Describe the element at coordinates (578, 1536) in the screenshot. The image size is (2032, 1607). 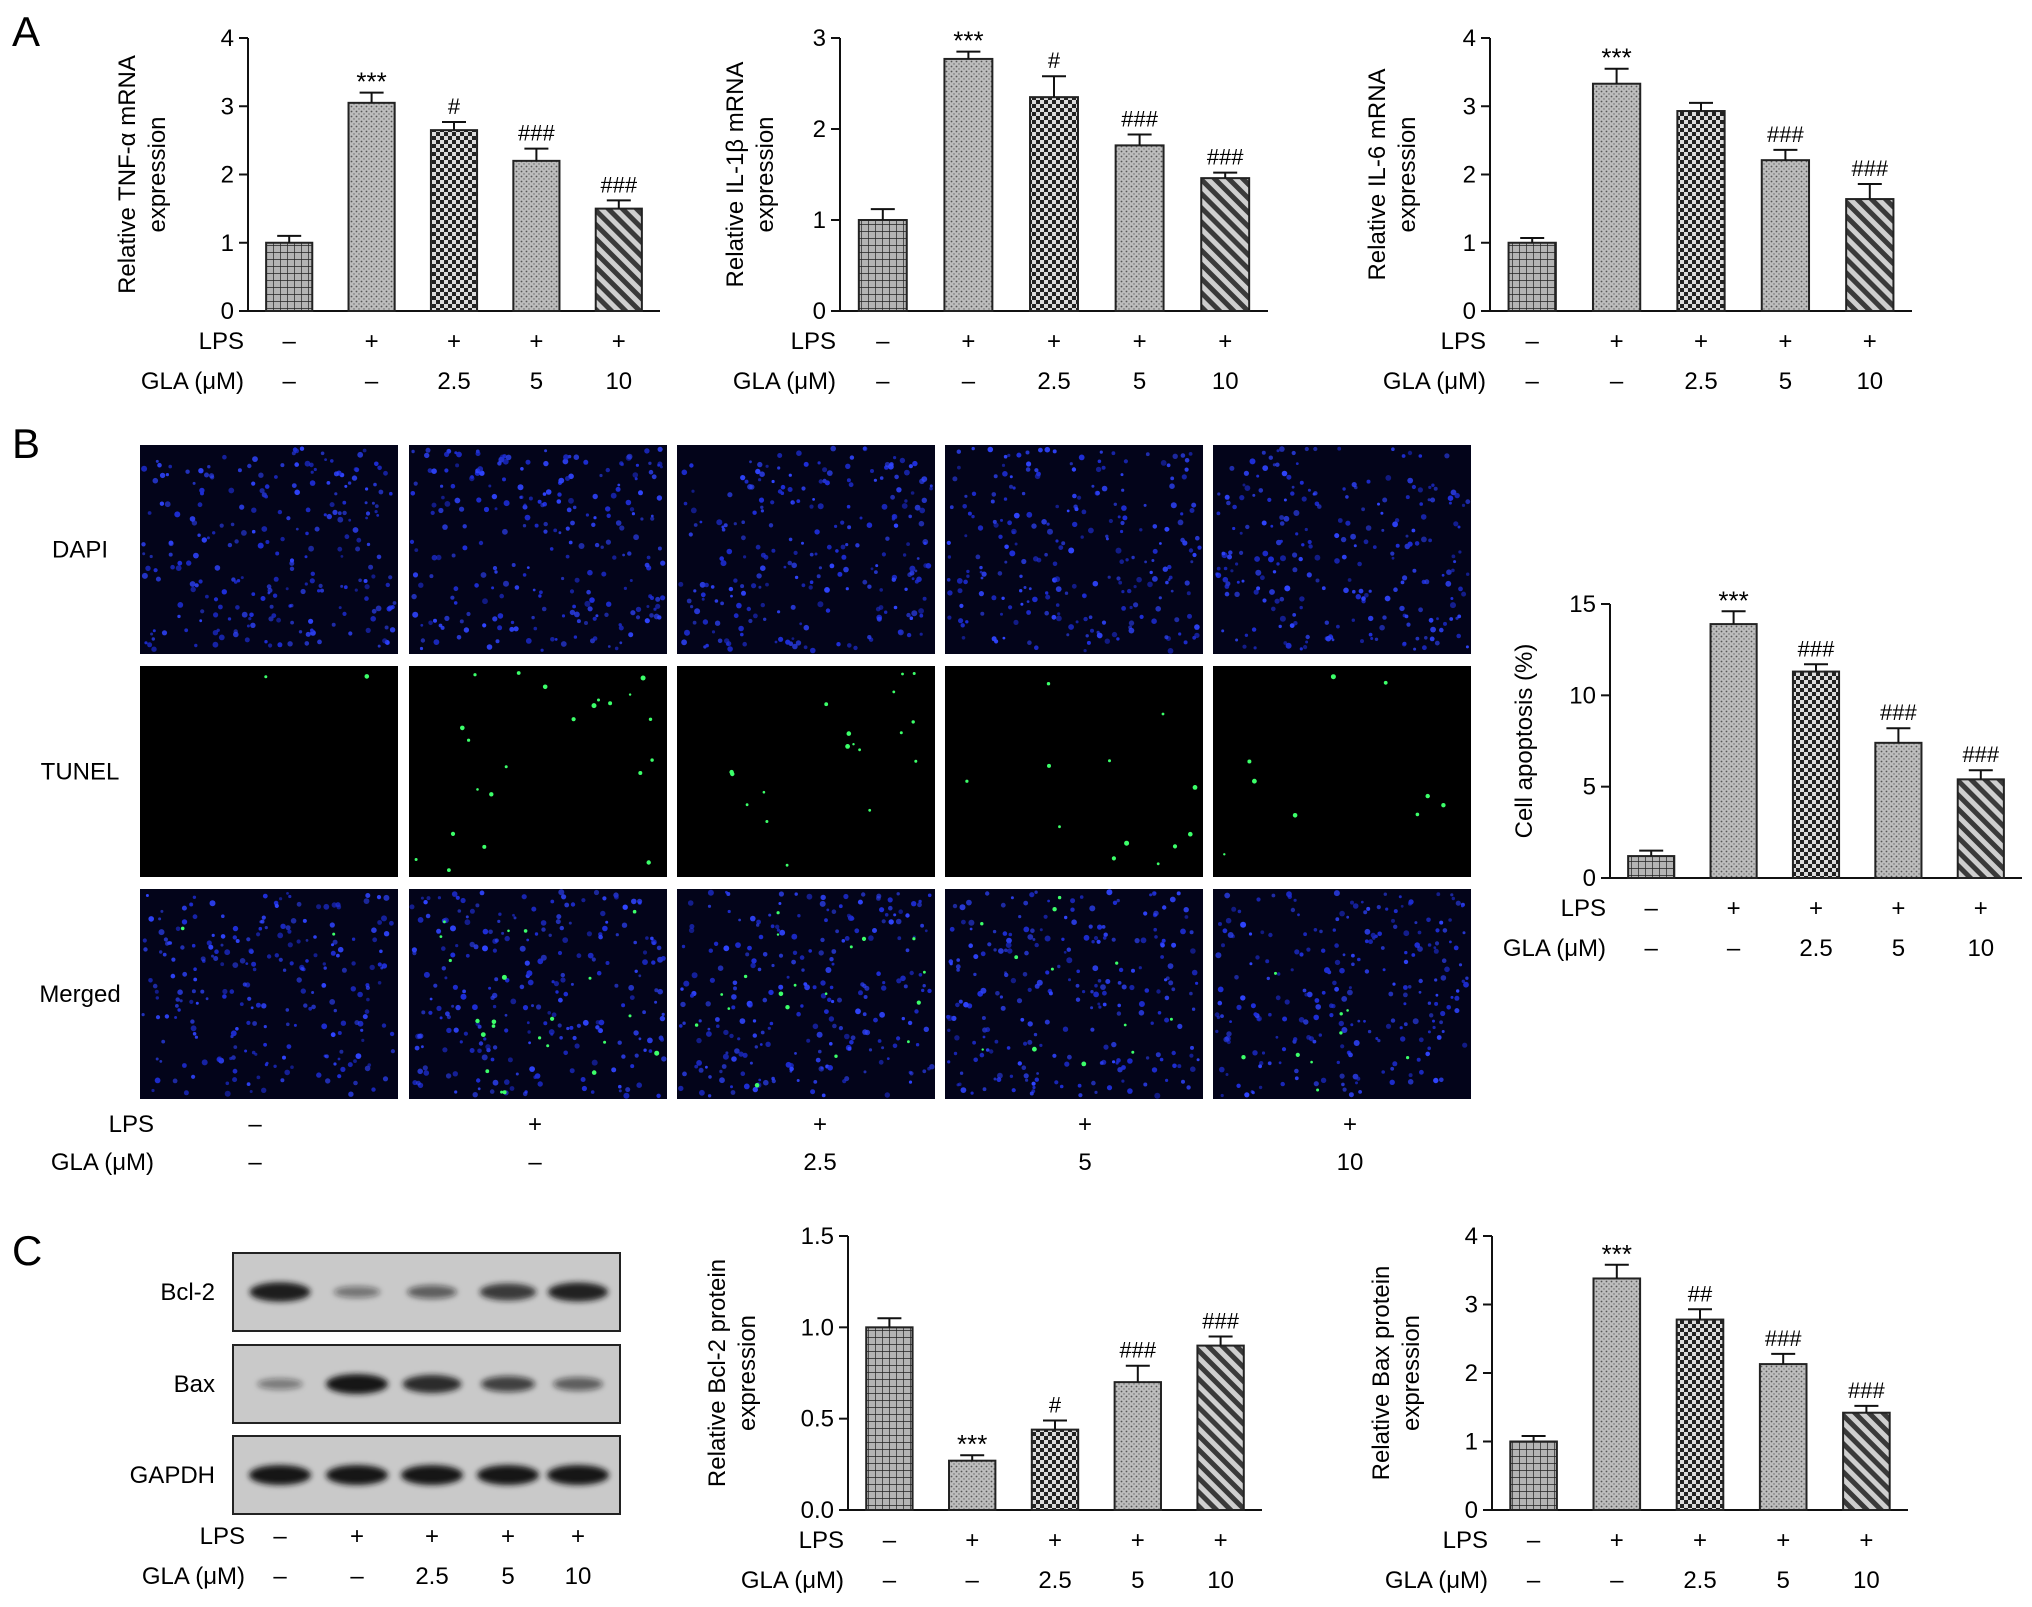
I see `blot-lps-value: +` at that location.